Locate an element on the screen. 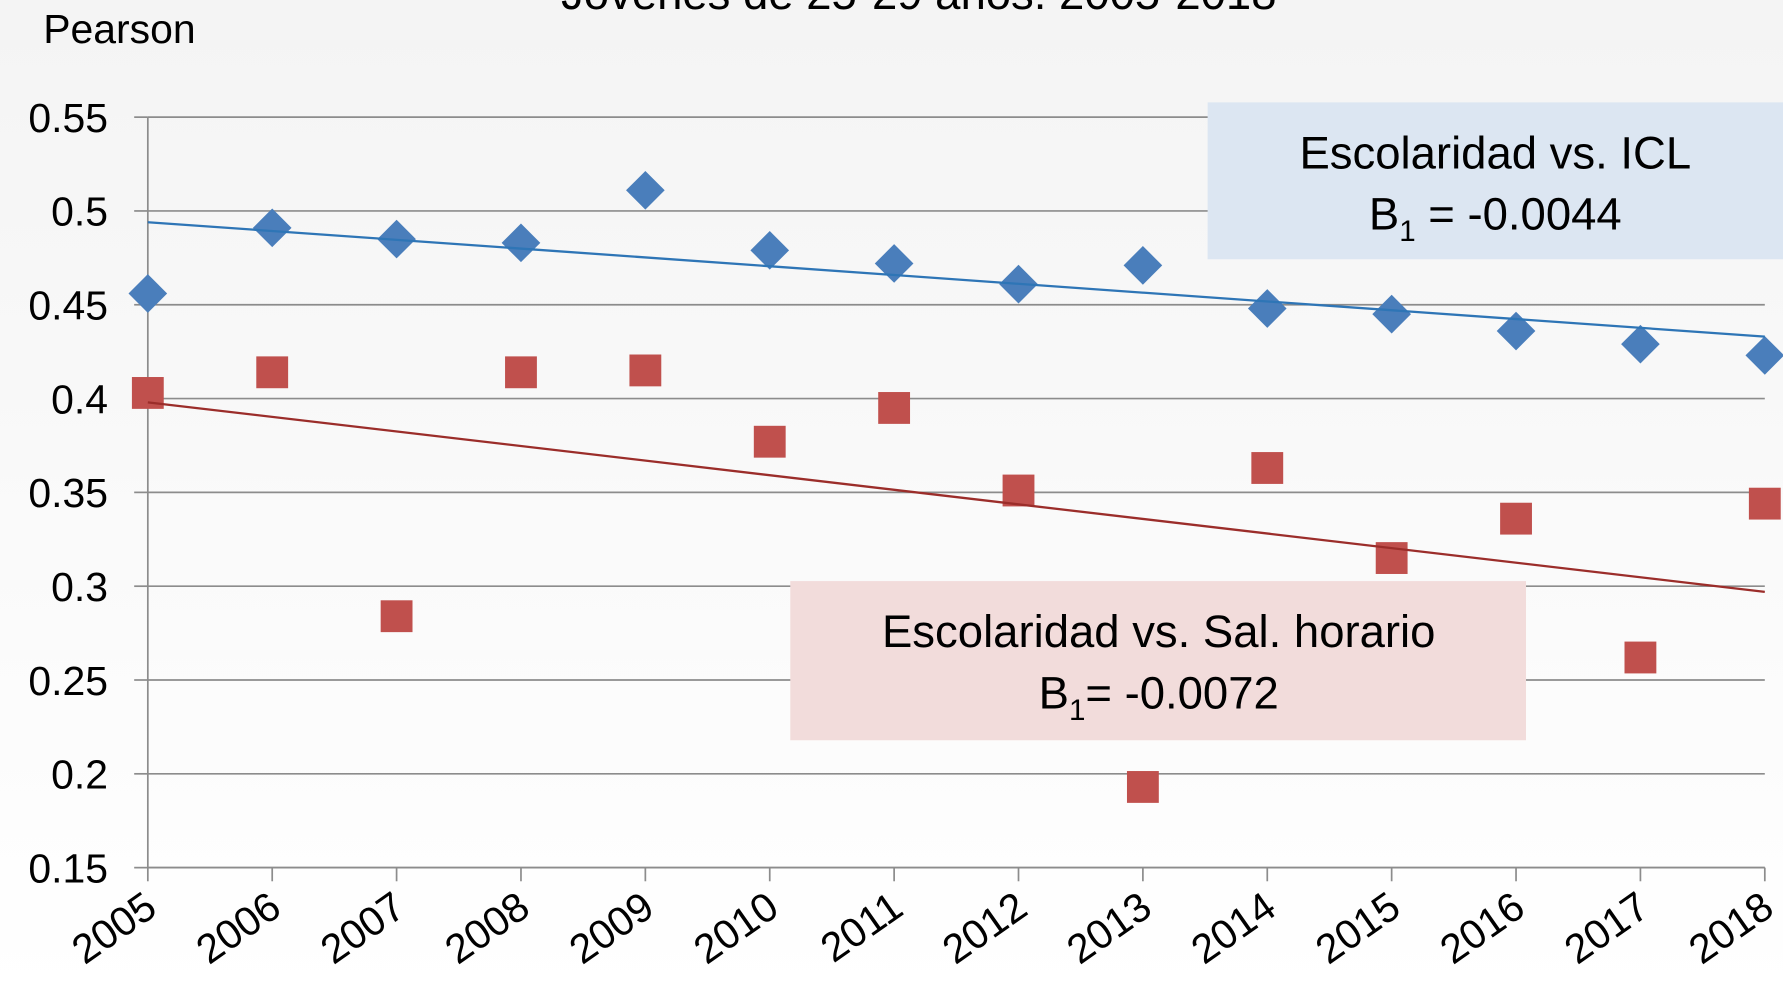 This screenshot has height=995, width=1783. y-tick-label: 0.45 is located at coordinates (68, 306).